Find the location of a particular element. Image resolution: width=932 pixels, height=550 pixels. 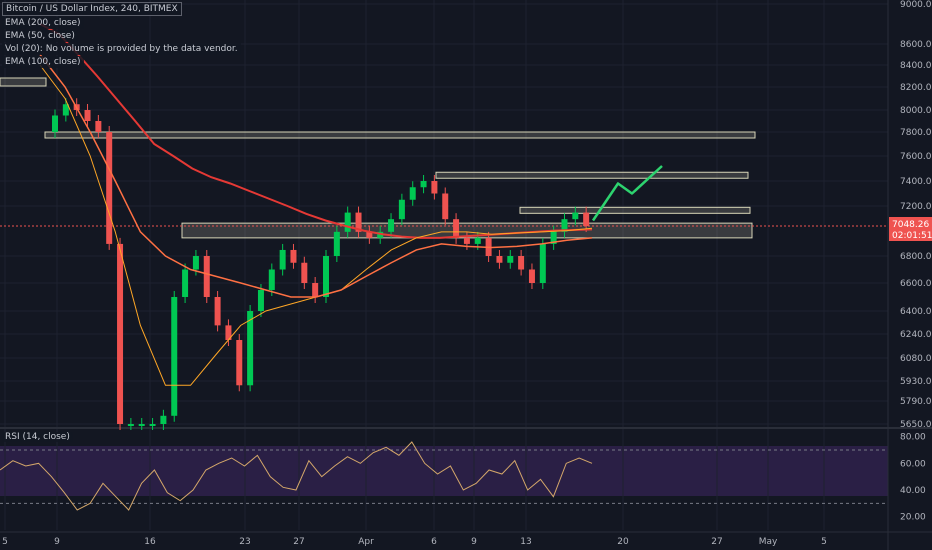

price-tick-label: 6600.00 is located at coordinates (916, 284).